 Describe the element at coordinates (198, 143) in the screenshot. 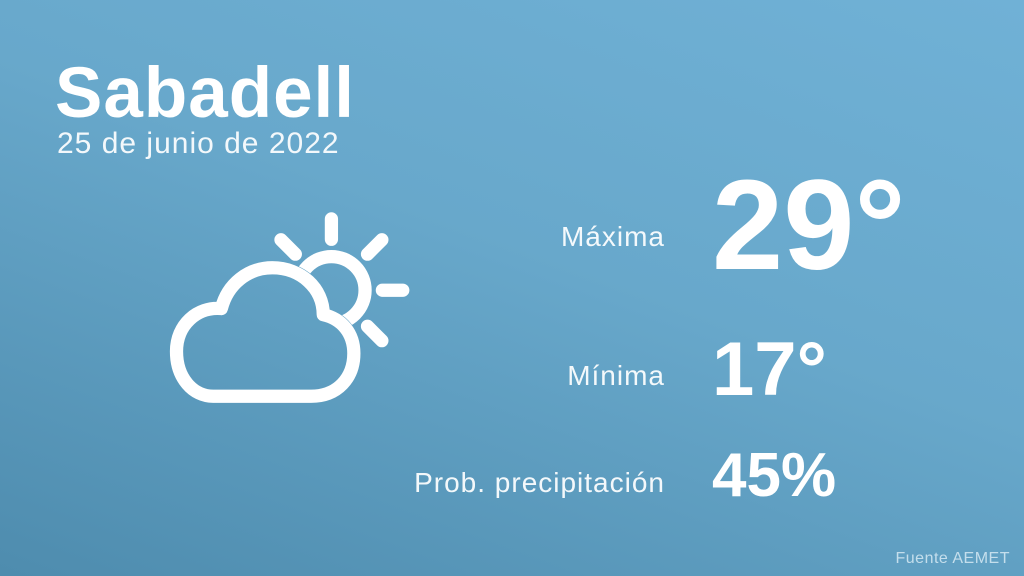

I see `forecast-date: 25 de junio de 2022` at that location.